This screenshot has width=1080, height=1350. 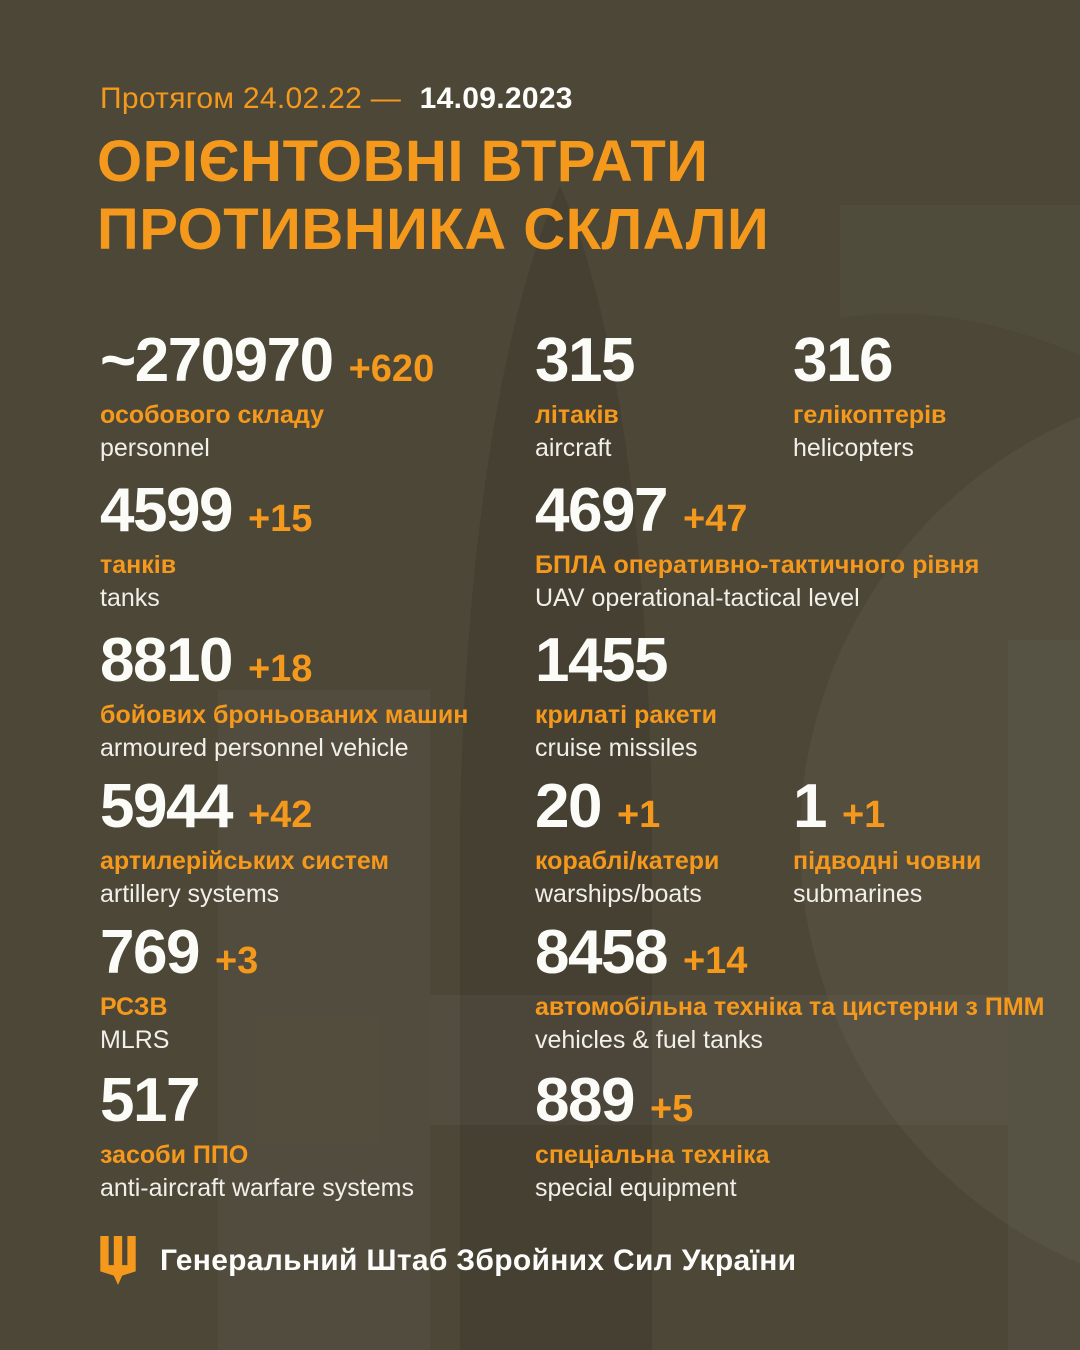 I want to click on stat-delta: +18, so click(x=280, y=669).